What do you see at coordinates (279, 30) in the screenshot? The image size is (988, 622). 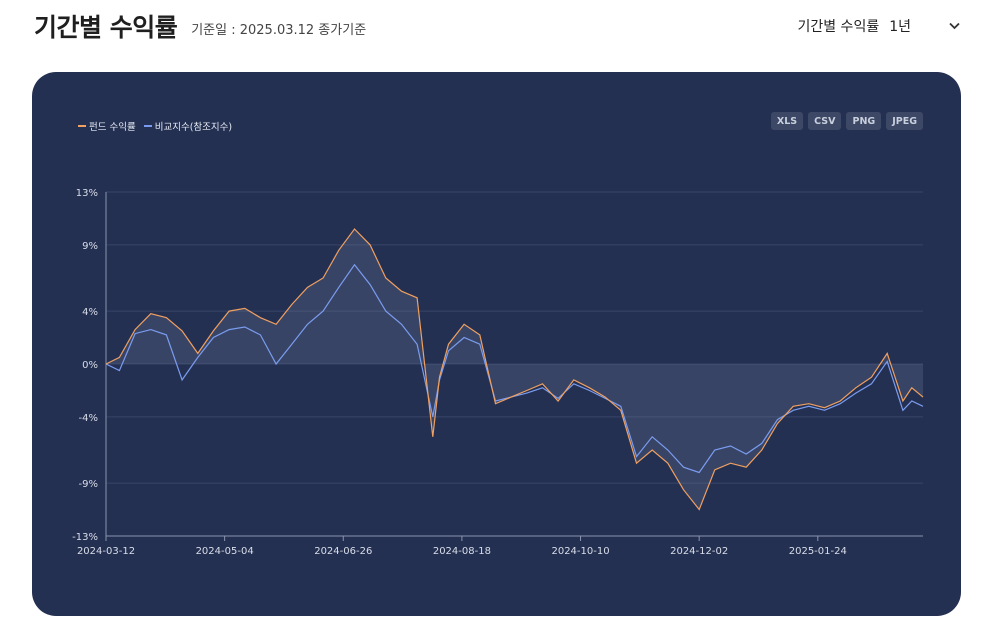 I see `base-date-label: 기준일 : 2025.03.12 종가기준` at bounding box center [279, 30].